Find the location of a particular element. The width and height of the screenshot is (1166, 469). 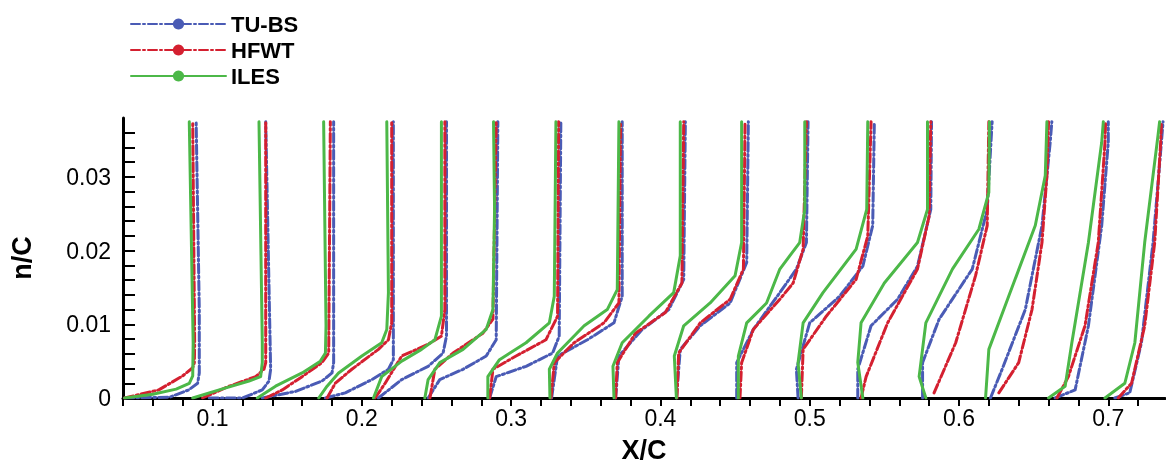

legend-label: ILES is located at coordinates (255, 76).